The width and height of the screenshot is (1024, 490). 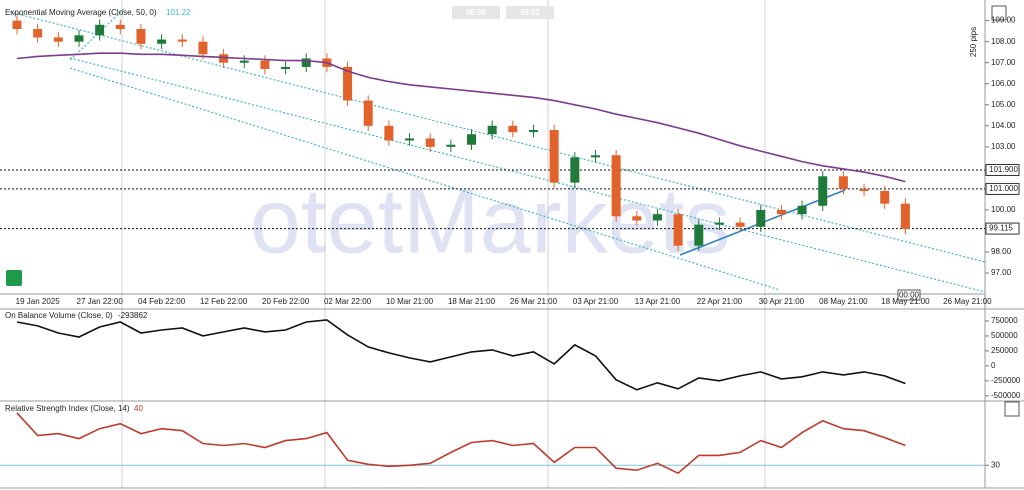 I want to click on level-label: 101.000, so click(x=1003, y=188).